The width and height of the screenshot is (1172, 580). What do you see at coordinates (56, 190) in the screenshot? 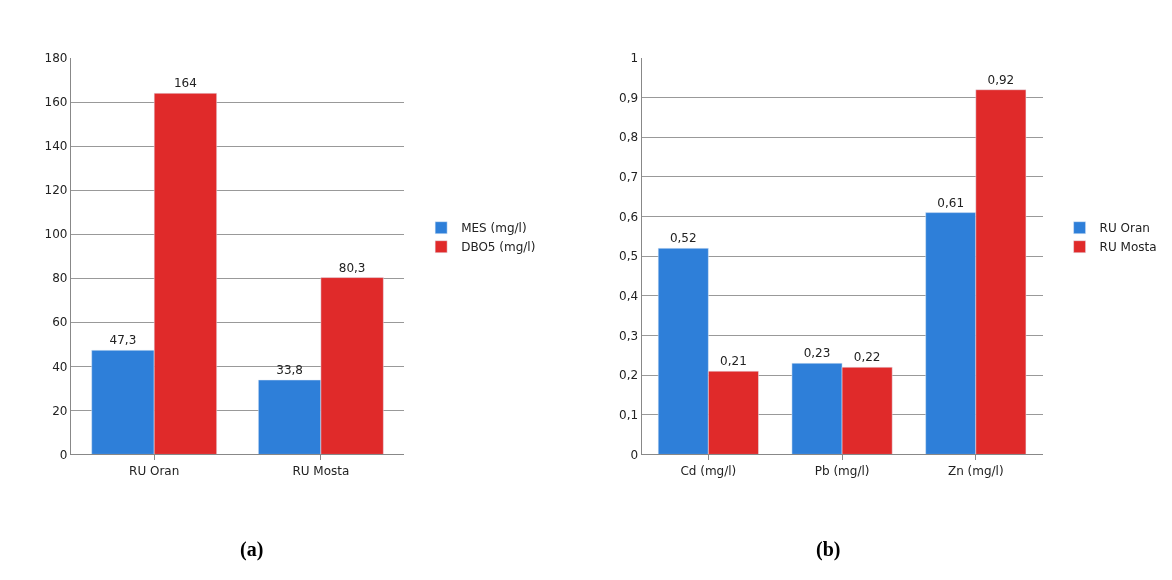
I see `y-tick-label: 120` at bounding box center [56, 190].